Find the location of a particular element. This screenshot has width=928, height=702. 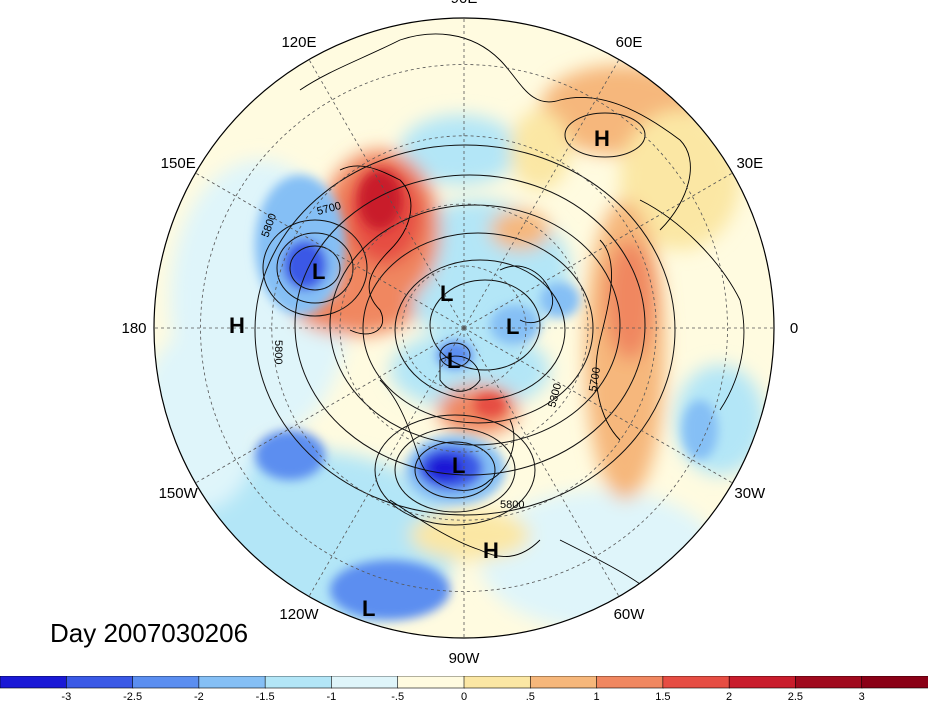

colorbar: -3 -2.5 -2 -1.5 -1 -.5 0 .5 1 1.5 2 2.5 3 is located at coordinates (464, 689).